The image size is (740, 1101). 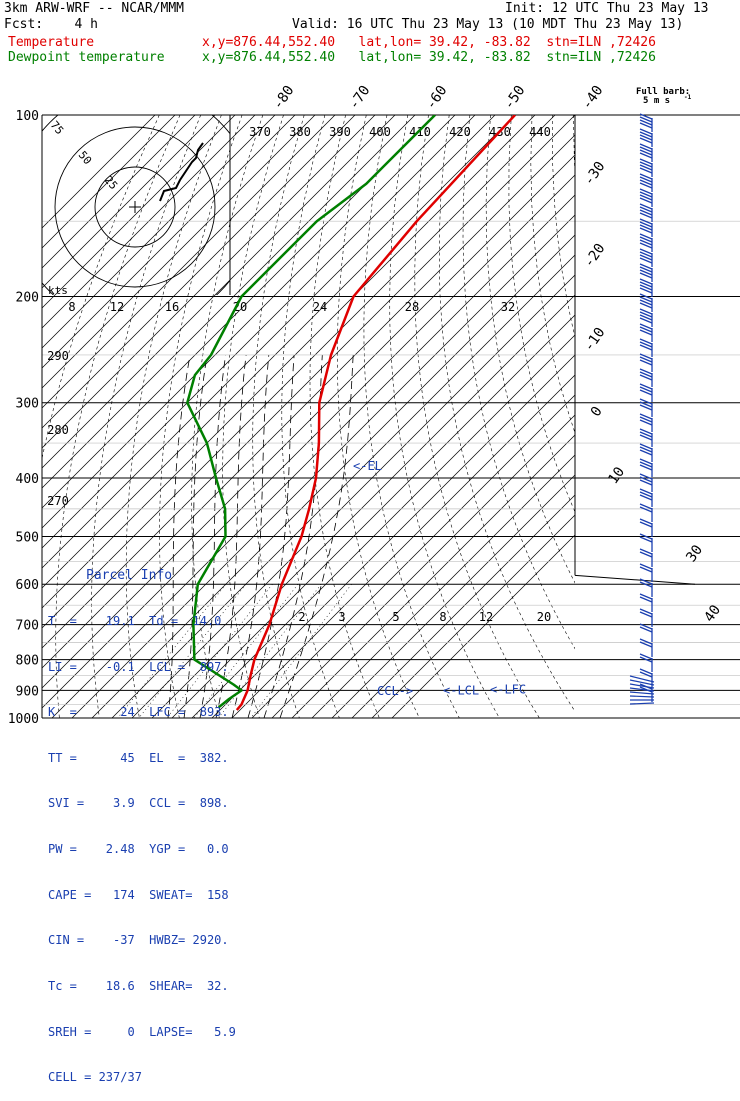 What do you see at coordinates (508, 307) in the screenshot?
I see `speed-label: 32` at bounding box center [508, 307].